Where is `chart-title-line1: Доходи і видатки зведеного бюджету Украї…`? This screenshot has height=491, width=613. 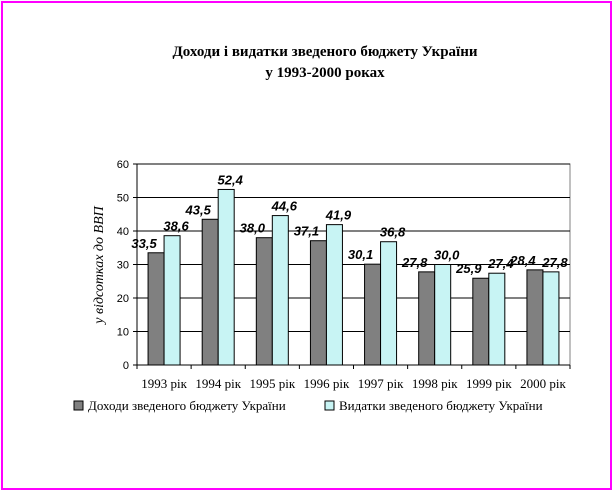 chart-title-line1: Доходи і видатки зведеного бюджету Украї… is located at coordinates (325, 52).